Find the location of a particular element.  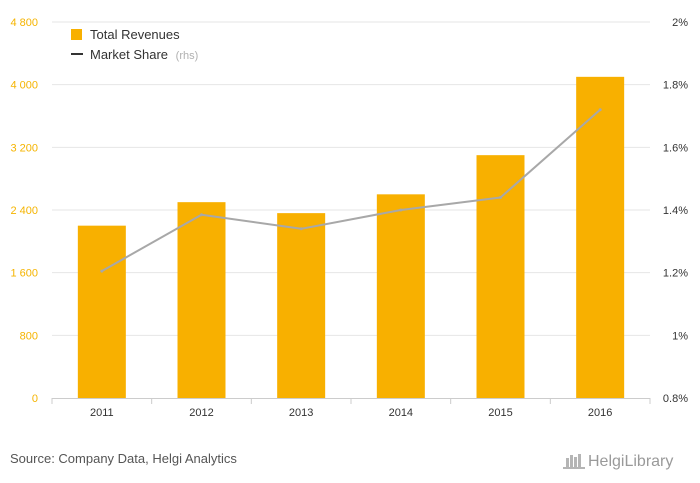

legend-square-icon is located at coordinates (76, 34).